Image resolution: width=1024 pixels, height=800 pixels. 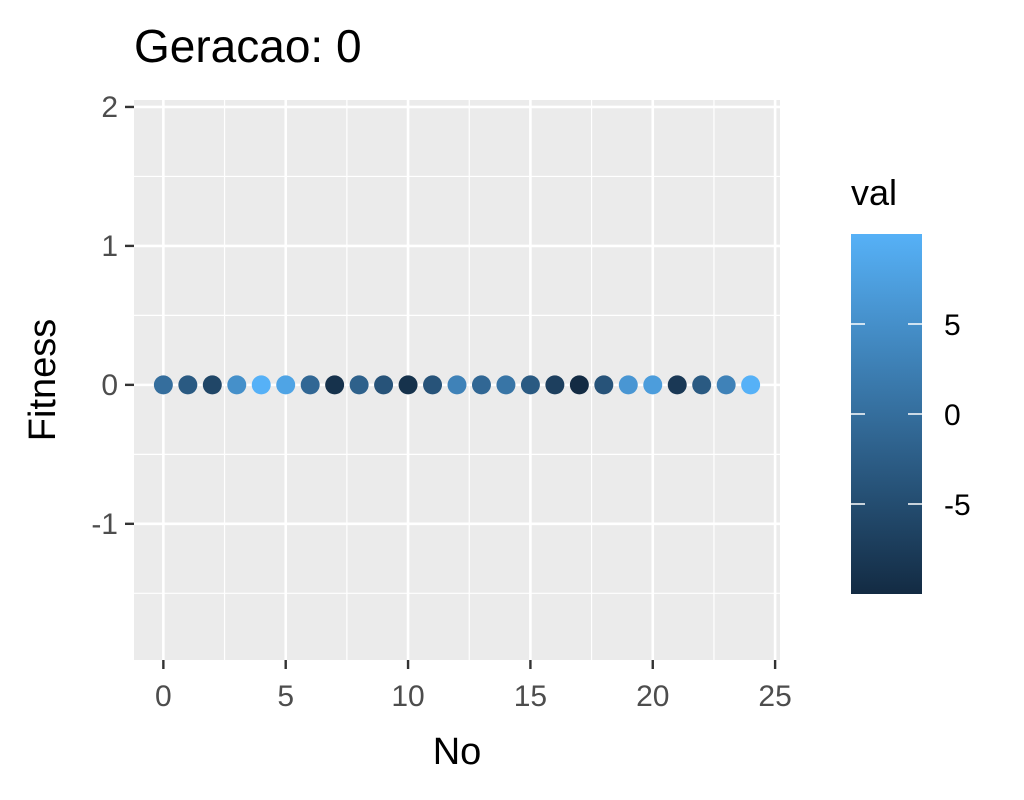 What do you see at coordinates (911, 415) in the screenshot?
I see `colorbar-ticks: -5 0 5` at bounding box center [911, 415].